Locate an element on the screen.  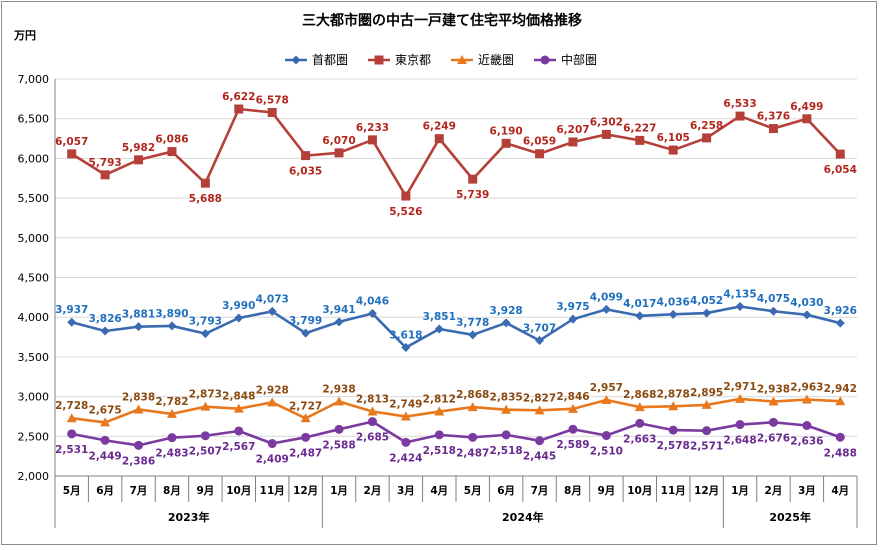
data-label: 2,957 is located at coordinates (606, 388).